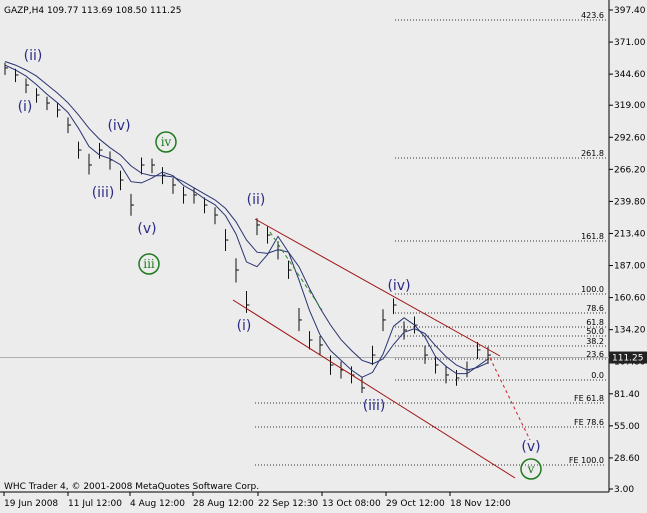 The height and width of the screenshot is (513, 647). Describe the element at coordinates (630, 267) in the screenshot. I see `y-tick-label: 187.00` at that location.